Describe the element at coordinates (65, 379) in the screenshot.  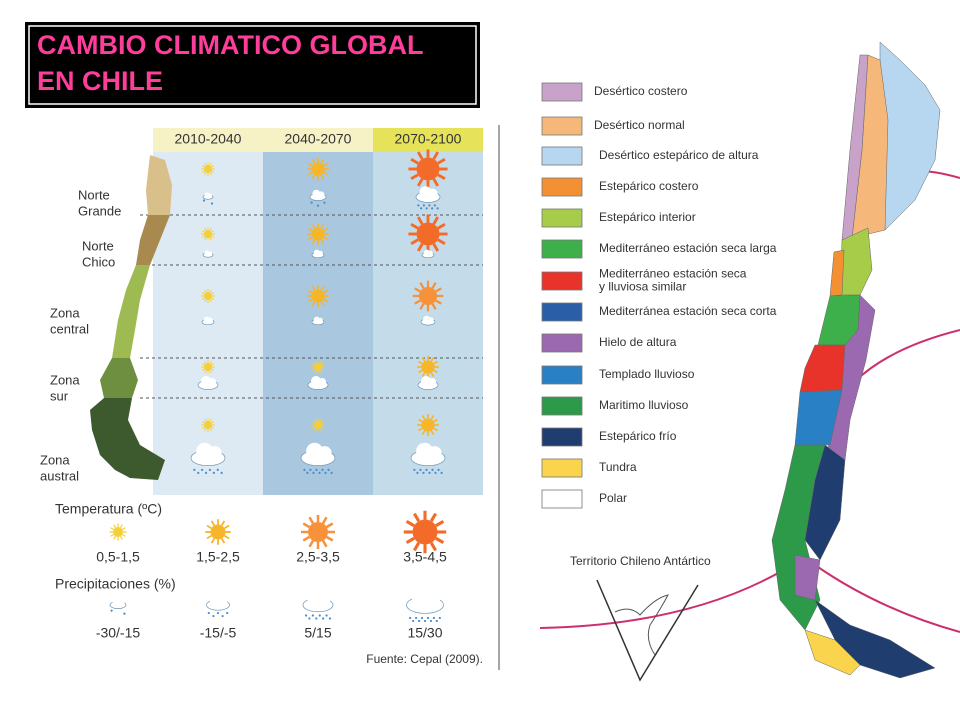
I see `zone-label: Zona` at that location.